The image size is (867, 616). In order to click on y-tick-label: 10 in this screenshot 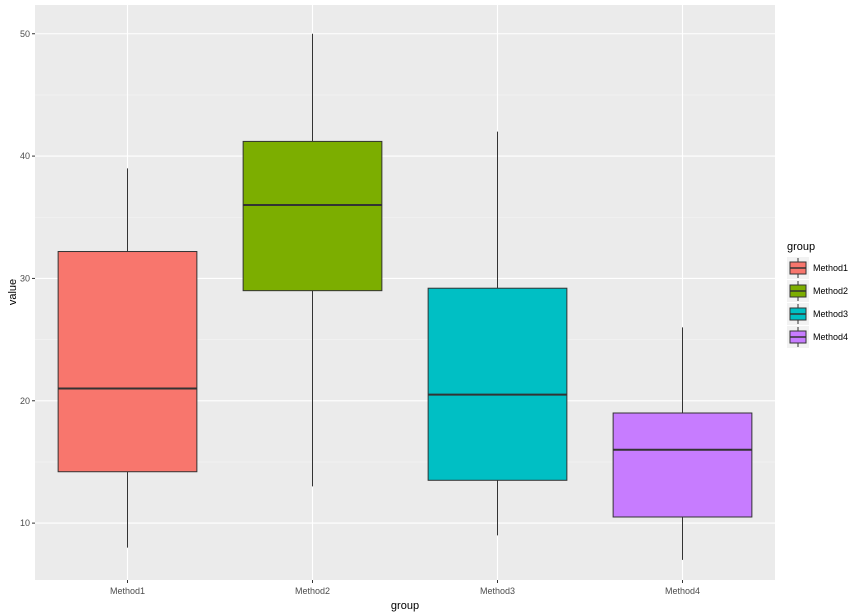, I will do `click(25, 523)`.